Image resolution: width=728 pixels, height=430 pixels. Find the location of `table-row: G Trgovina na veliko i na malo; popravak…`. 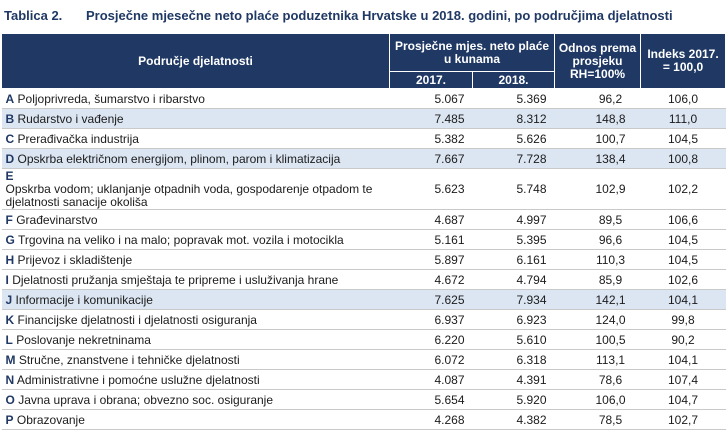

table-row: G Trgovina na veliko i na malo; popravak… is located at coordinates (363, 239).